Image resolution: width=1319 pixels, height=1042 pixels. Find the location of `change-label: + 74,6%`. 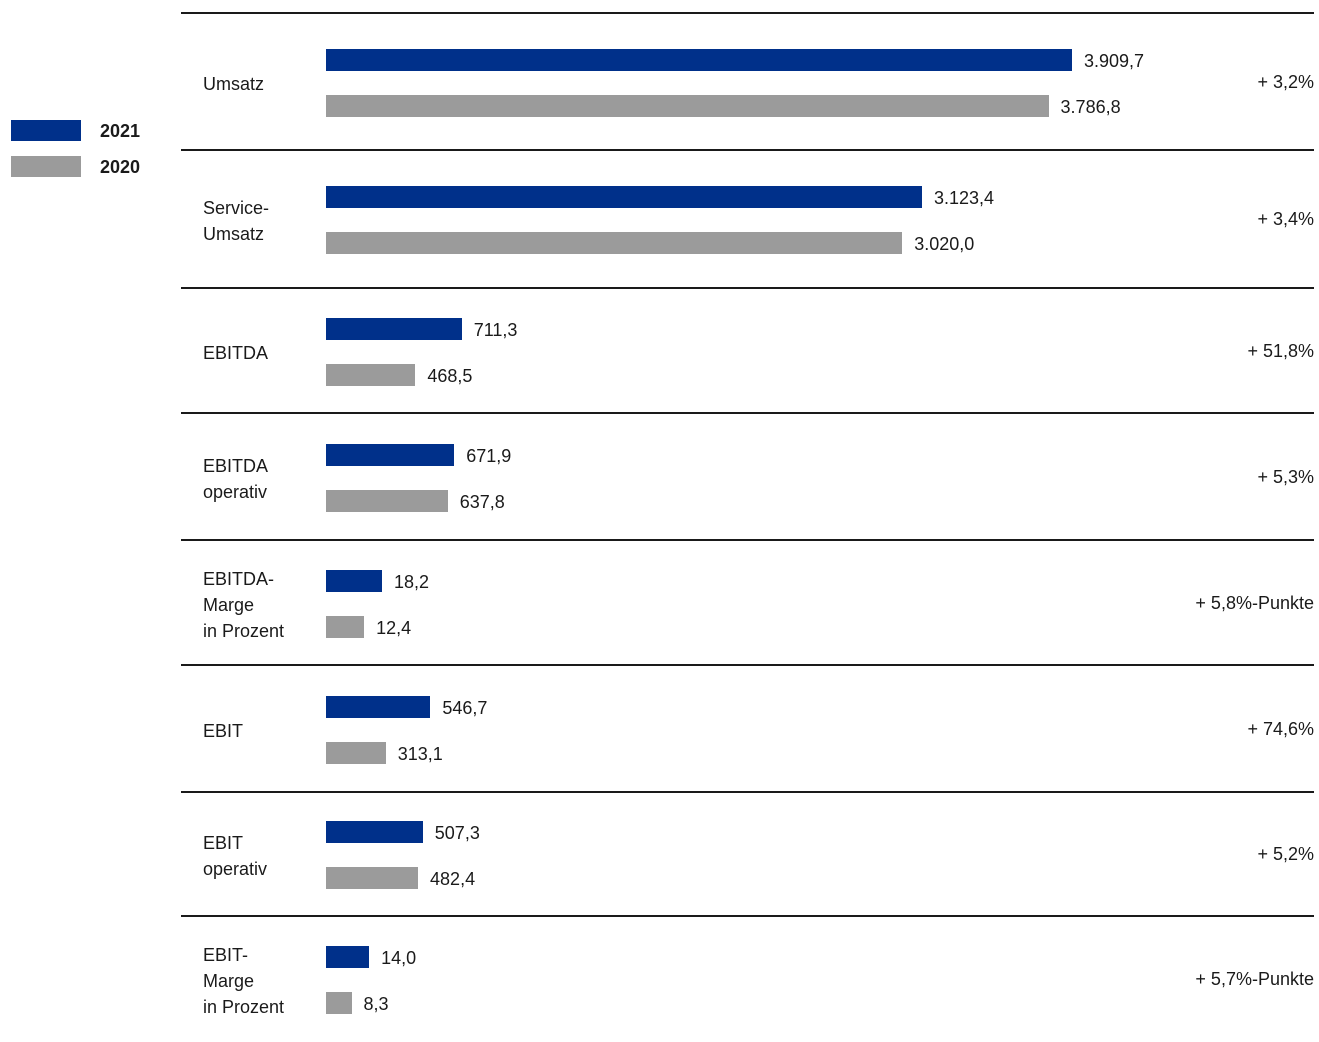

change-label: + 74,6% is located at coordinates (1280, 728).